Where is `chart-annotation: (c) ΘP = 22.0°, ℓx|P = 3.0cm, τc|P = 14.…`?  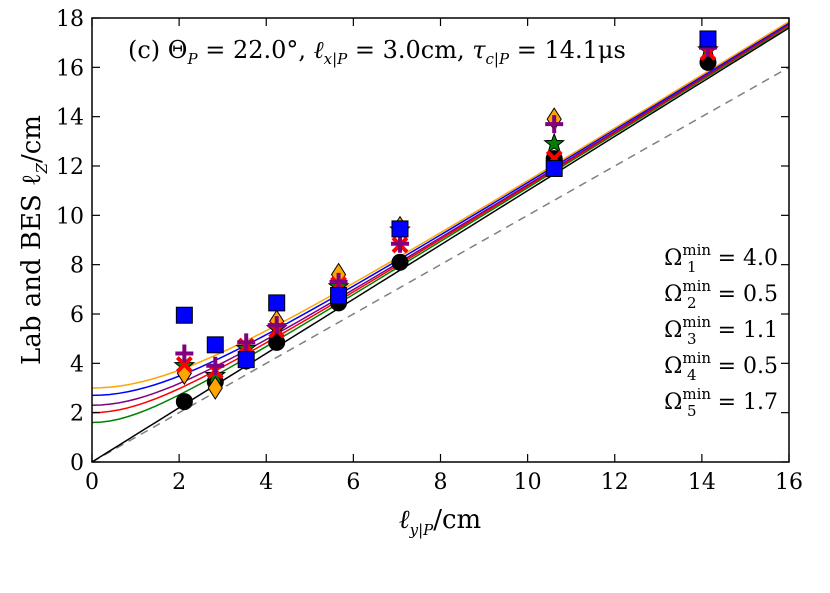
chart-annotation: (c) ΘP = 22.0°, ℓx|P = 3.0cm, τc|P = 14.… is located at coordinates (377, 52).